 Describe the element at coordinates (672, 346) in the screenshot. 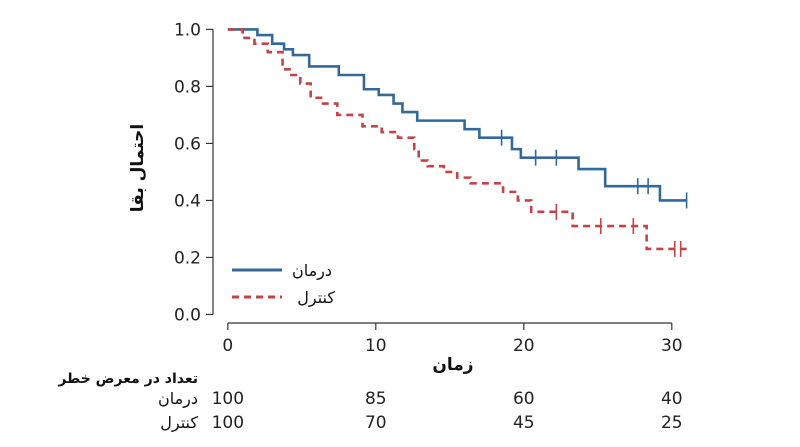

I see `x-tick-label: 30` at that location.